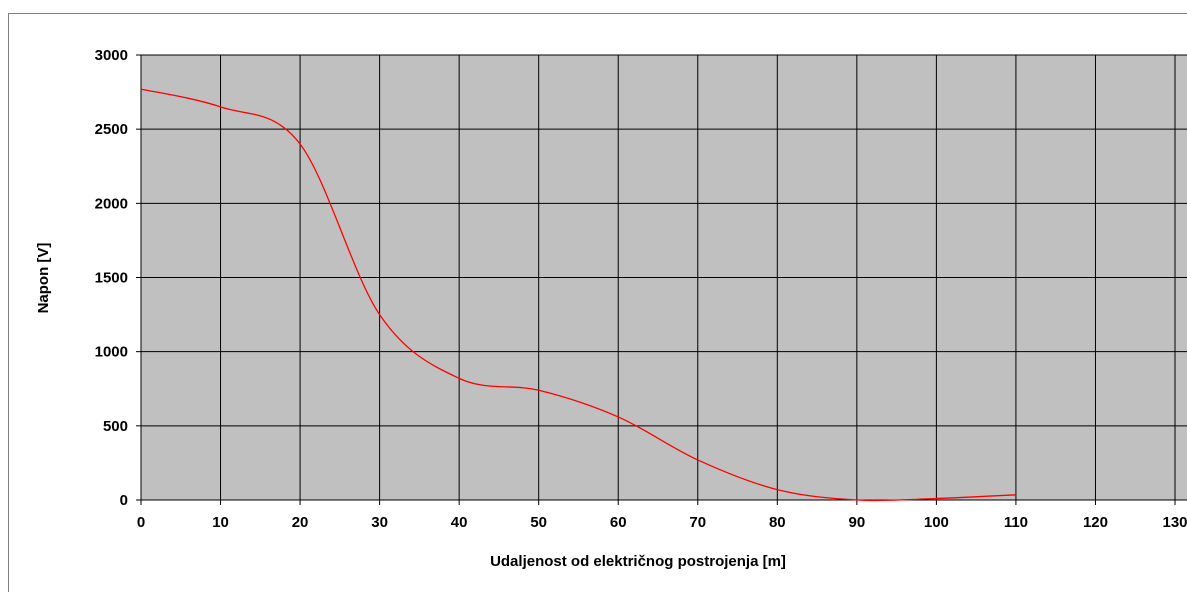 The width and height of the screenshot is (1187, 597). Describe the element at coordinates (115, 426) in the screenshot. I see `y-tick-label: 500` at that location.